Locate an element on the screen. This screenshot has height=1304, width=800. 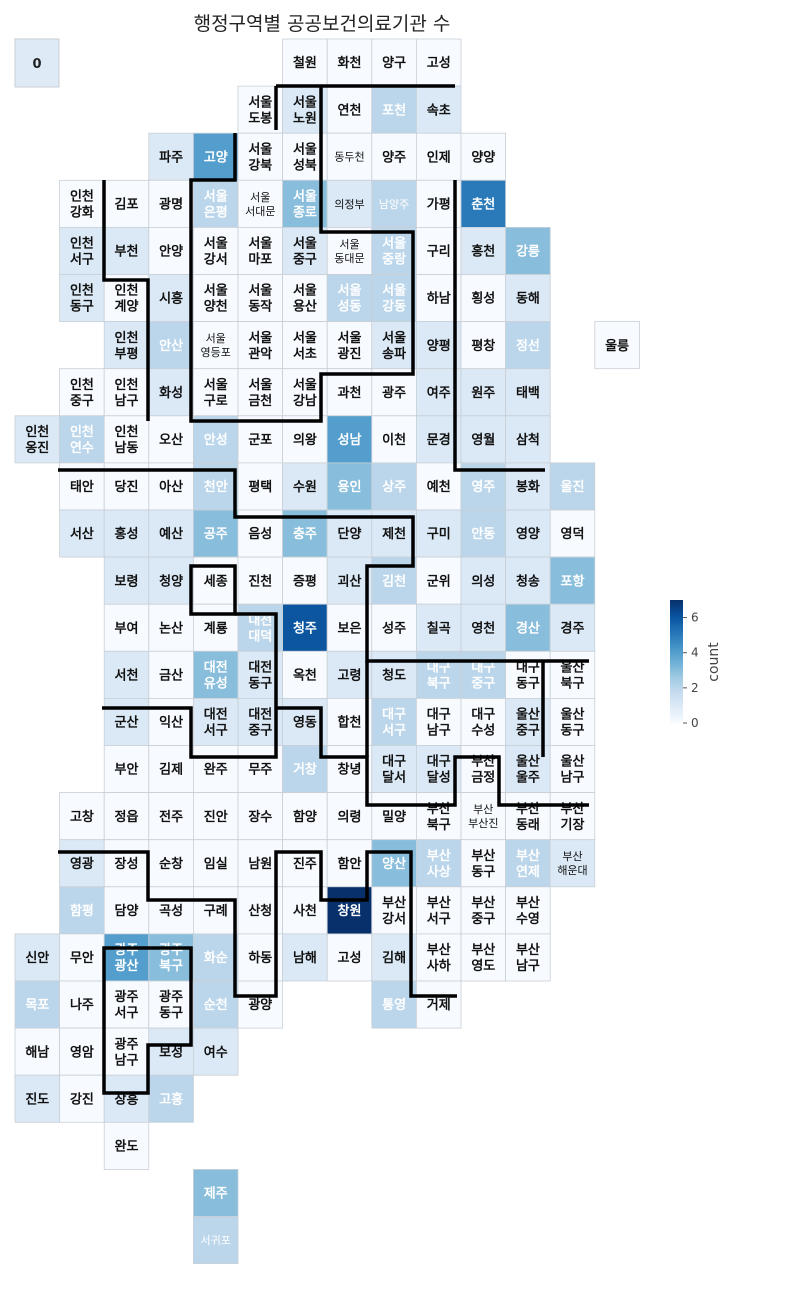
tile-label: 상주 is located at coordinates (394, 487).